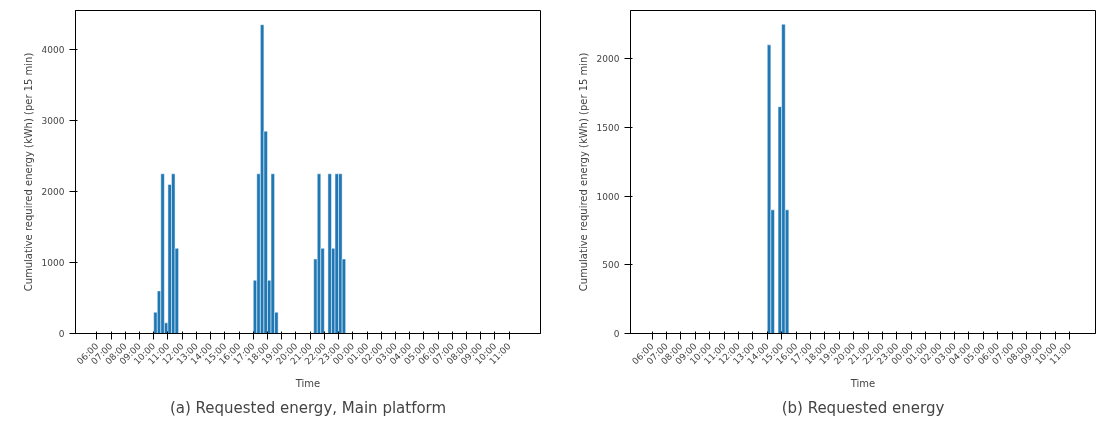 This screenshot has width=1110, height=421. Describe the element at coordinates (608, 127) in the screenshot. I see `y-tick-label: 1500` at that location.